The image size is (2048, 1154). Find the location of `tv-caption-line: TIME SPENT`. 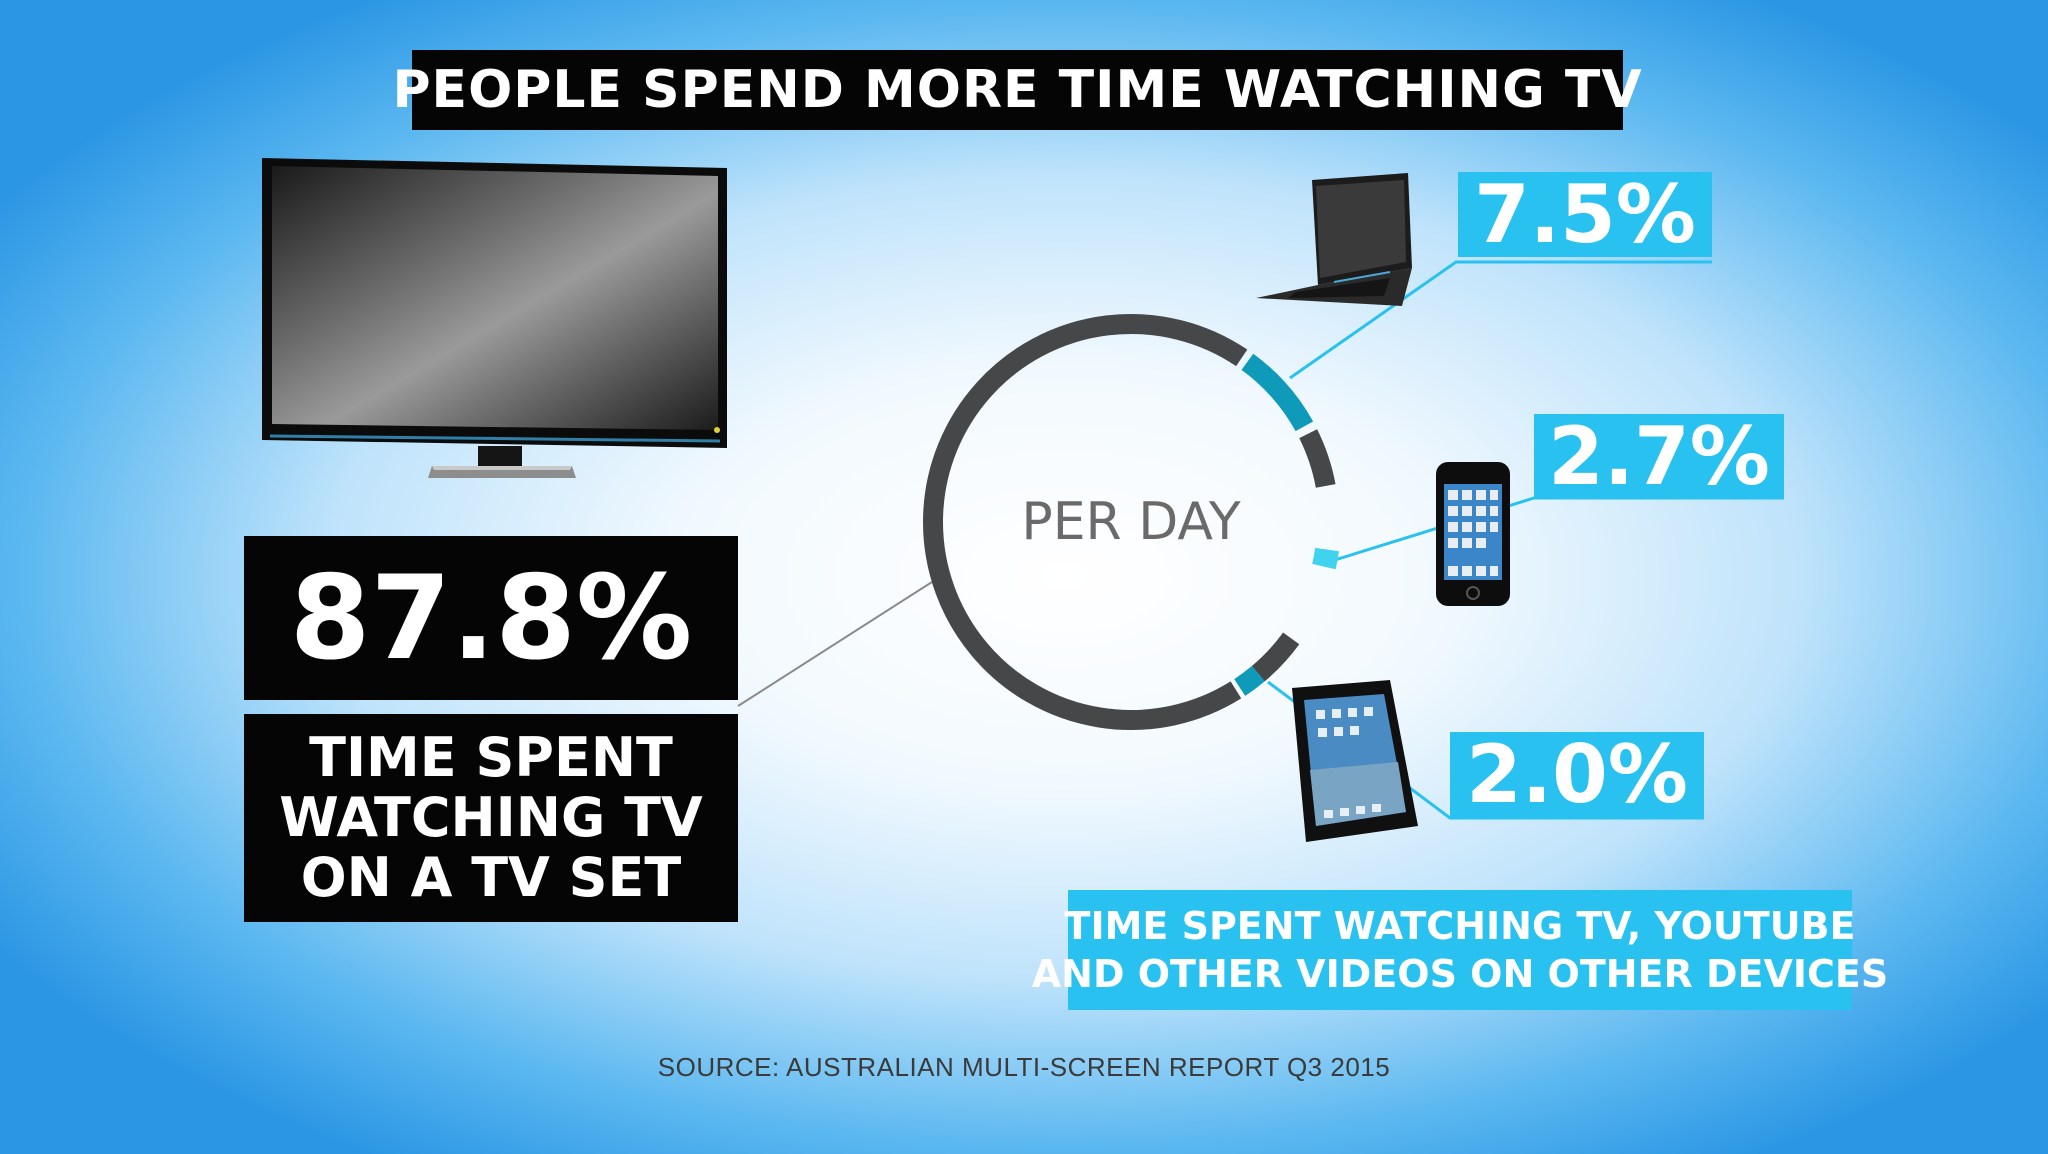

tv-caption-line: TIME SPENT is located at coordinates (491, 757).